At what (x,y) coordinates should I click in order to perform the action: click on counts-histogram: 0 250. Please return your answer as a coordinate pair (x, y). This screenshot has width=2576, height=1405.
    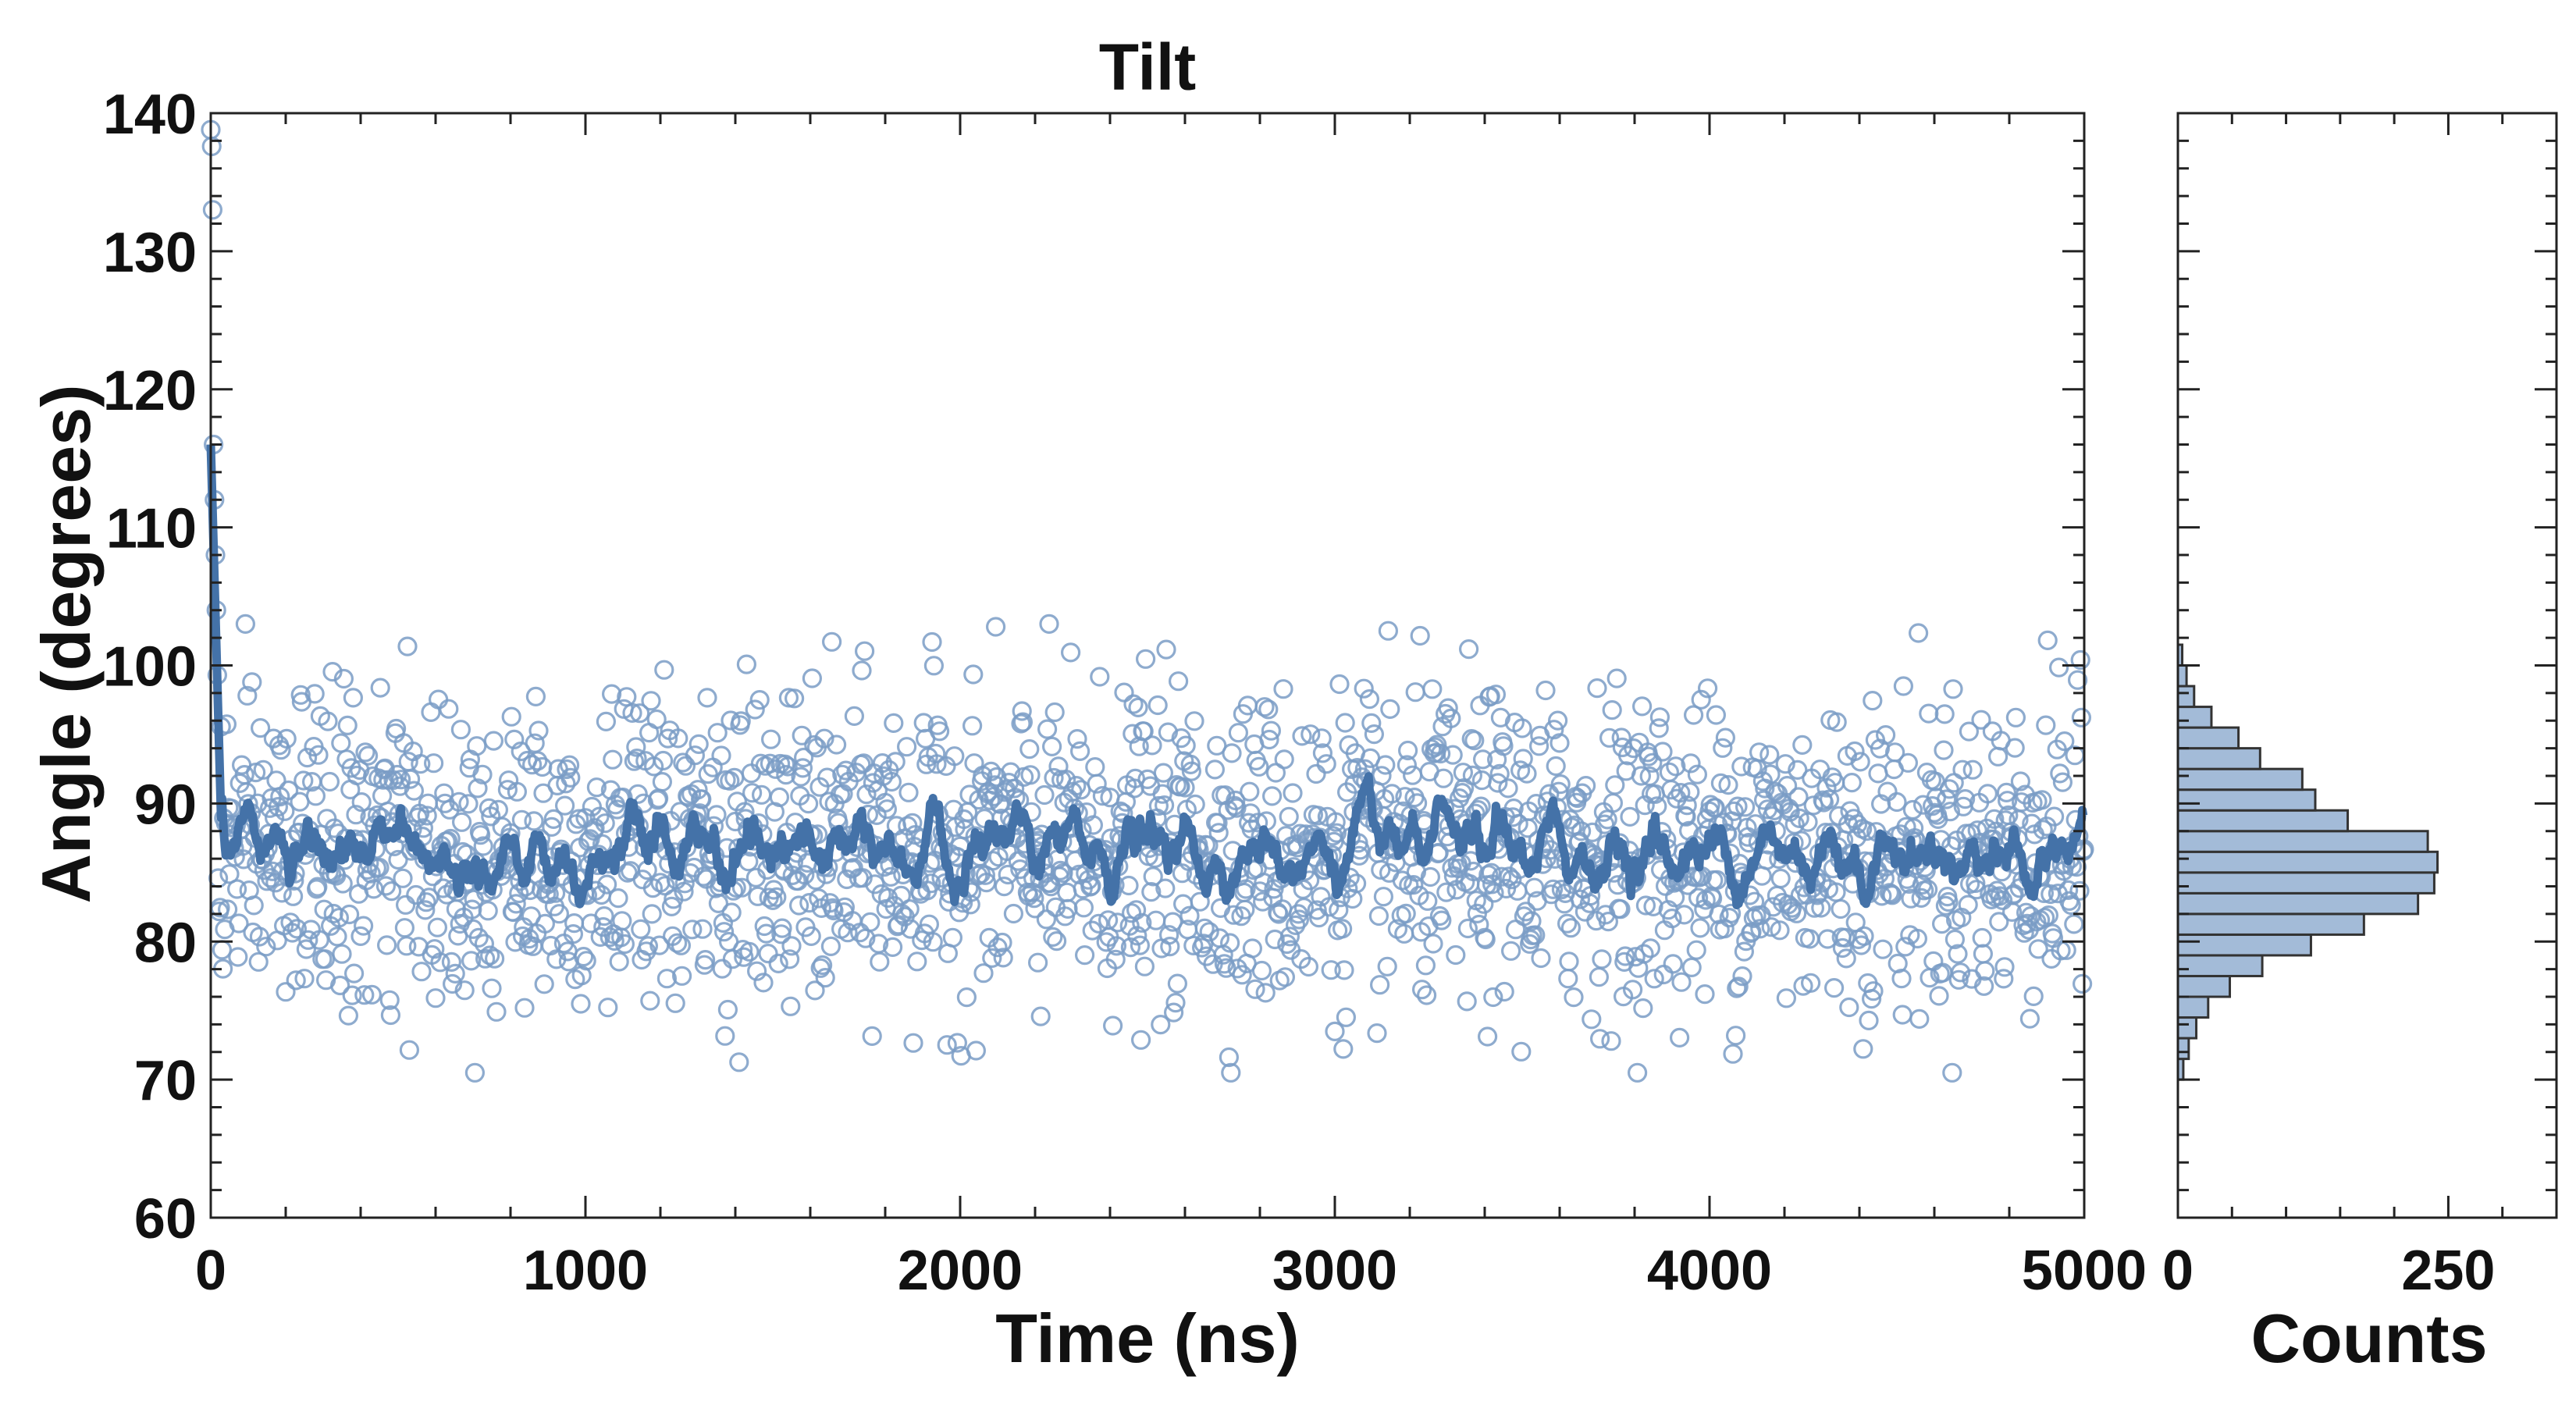
    Looking at the image, I should click on (2360, 707).